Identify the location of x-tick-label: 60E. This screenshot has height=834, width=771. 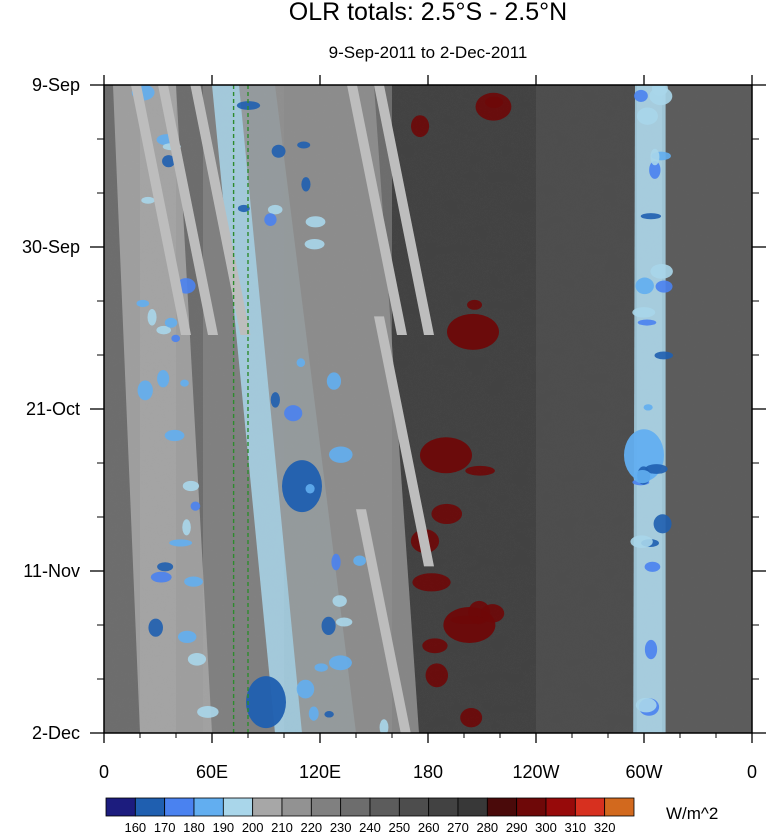
(212, 772).